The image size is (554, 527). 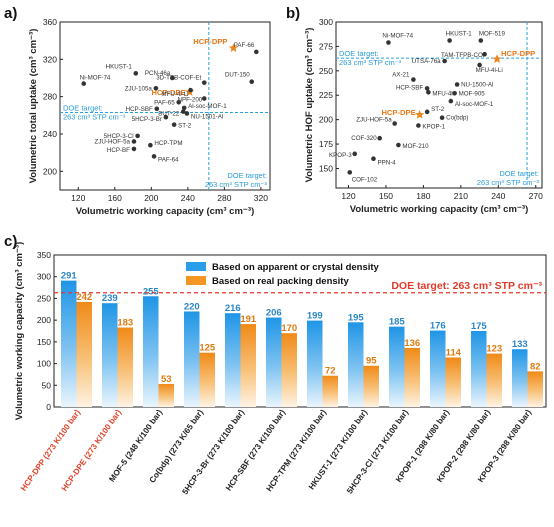 I want to click on point-label: NU-1500-Al, so click(x=477, y=84).